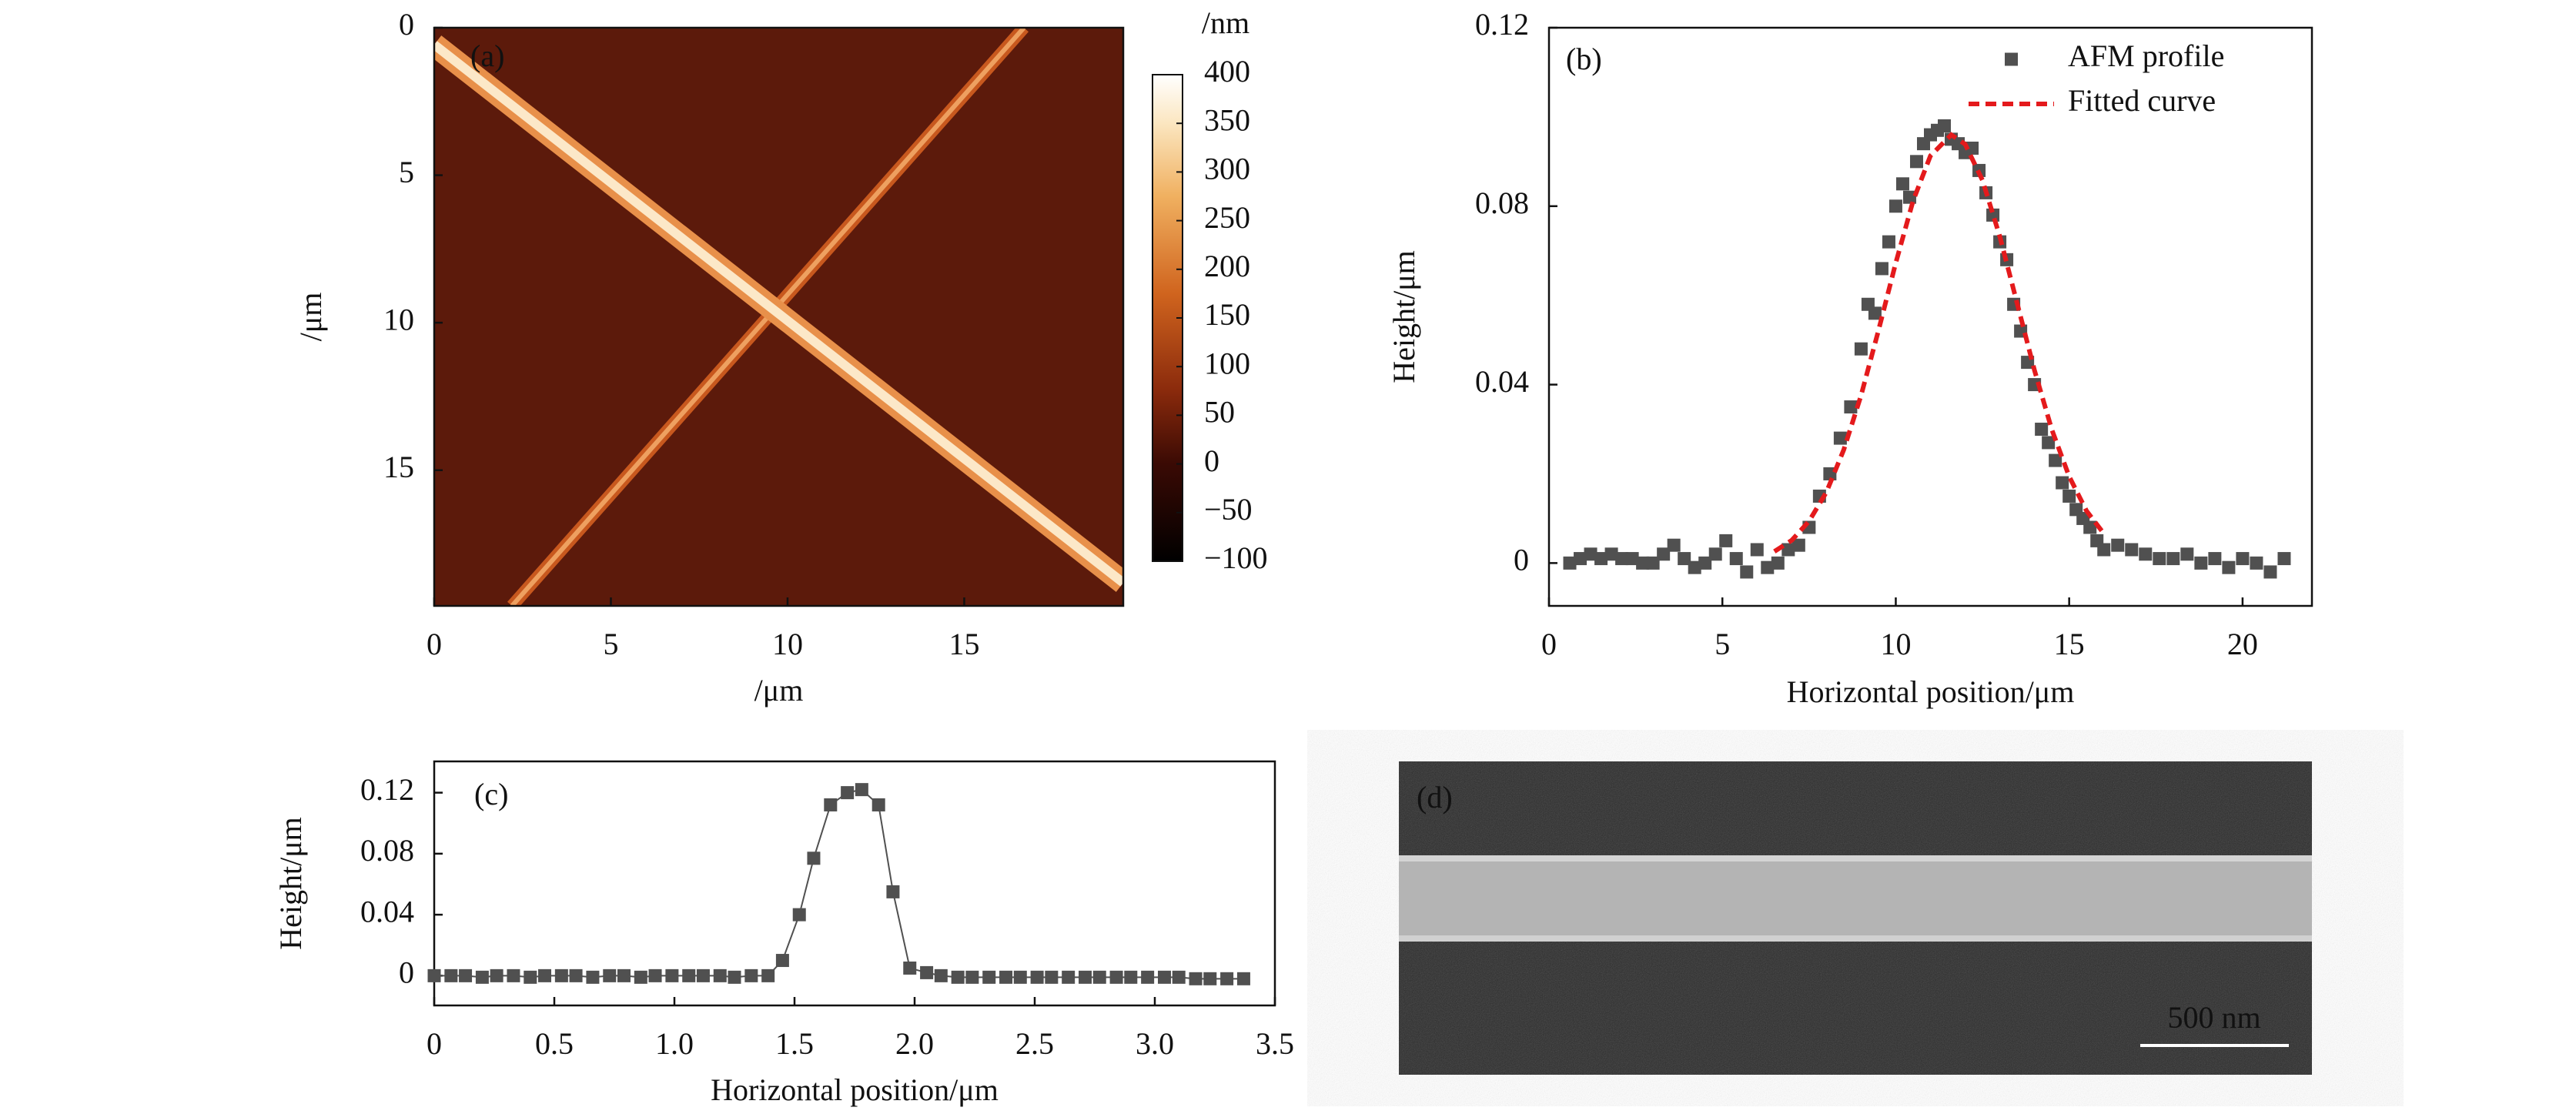  I want to click on legend-label: Fitted curve, so click(2142, 100).